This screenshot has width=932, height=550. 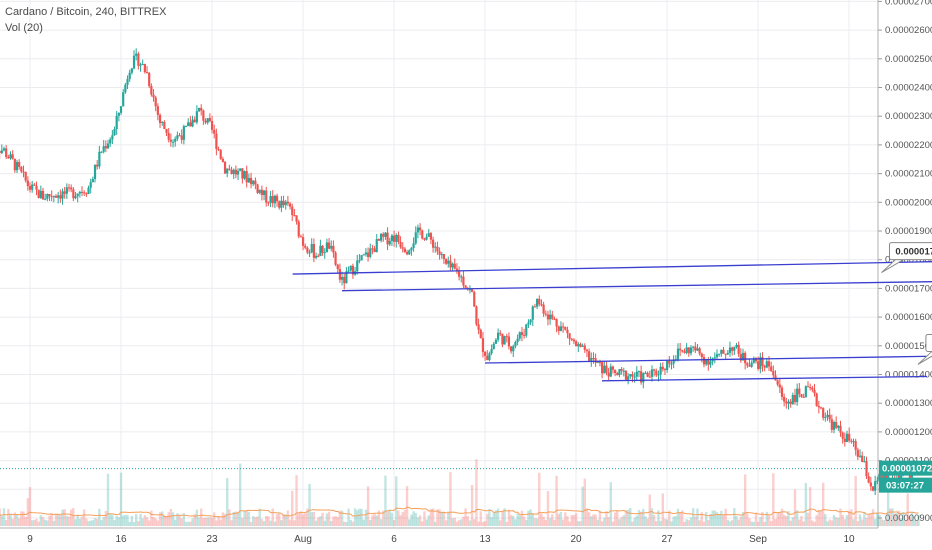 What do you see at coordinates (908, 3) in the screenshot?
I see `y-tick-label: 0.00002700` at bounding box center [908, 3].